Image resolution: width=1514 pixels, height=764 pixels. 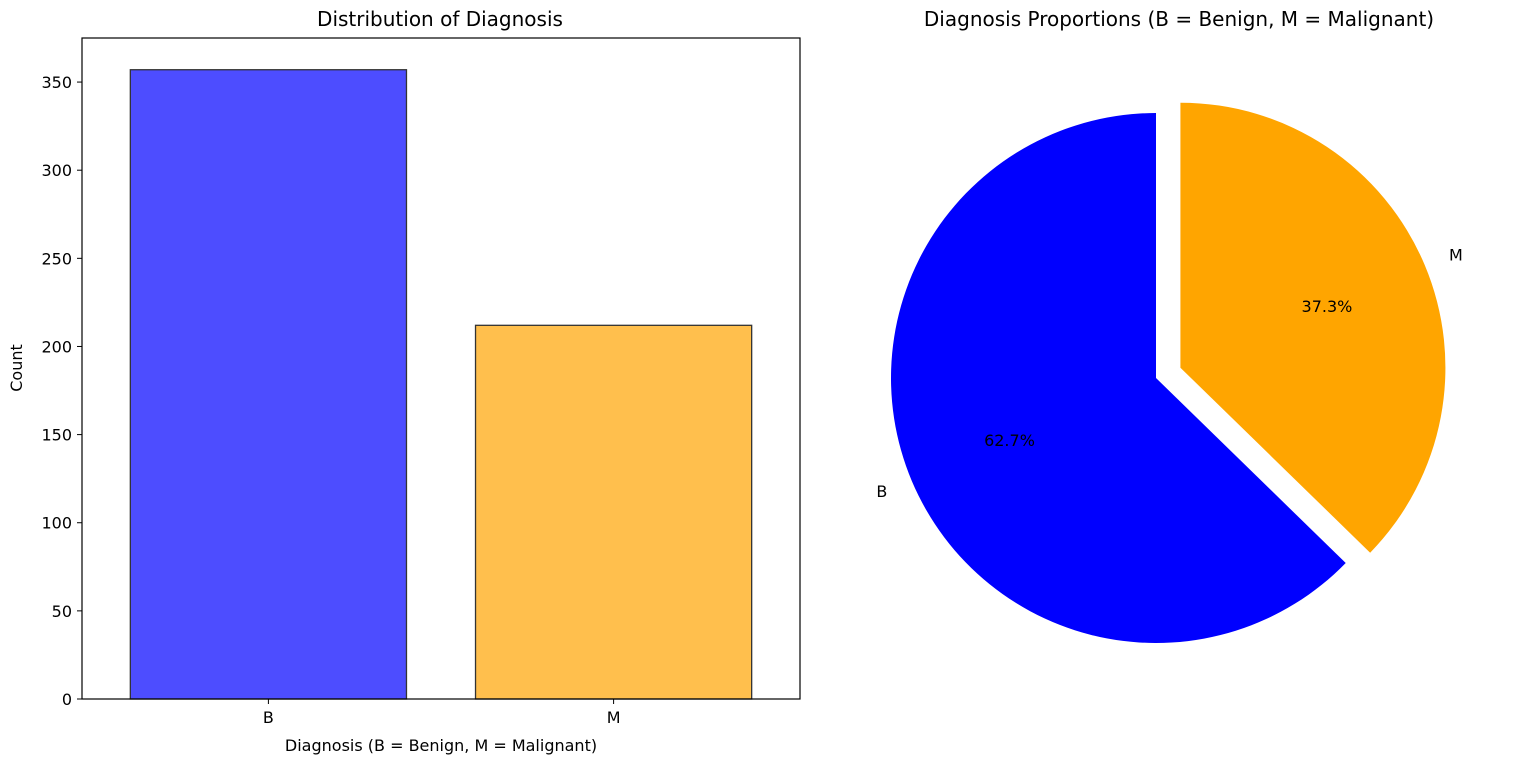 I want to click on x-tick-label: M, so click(x=614, y=717).